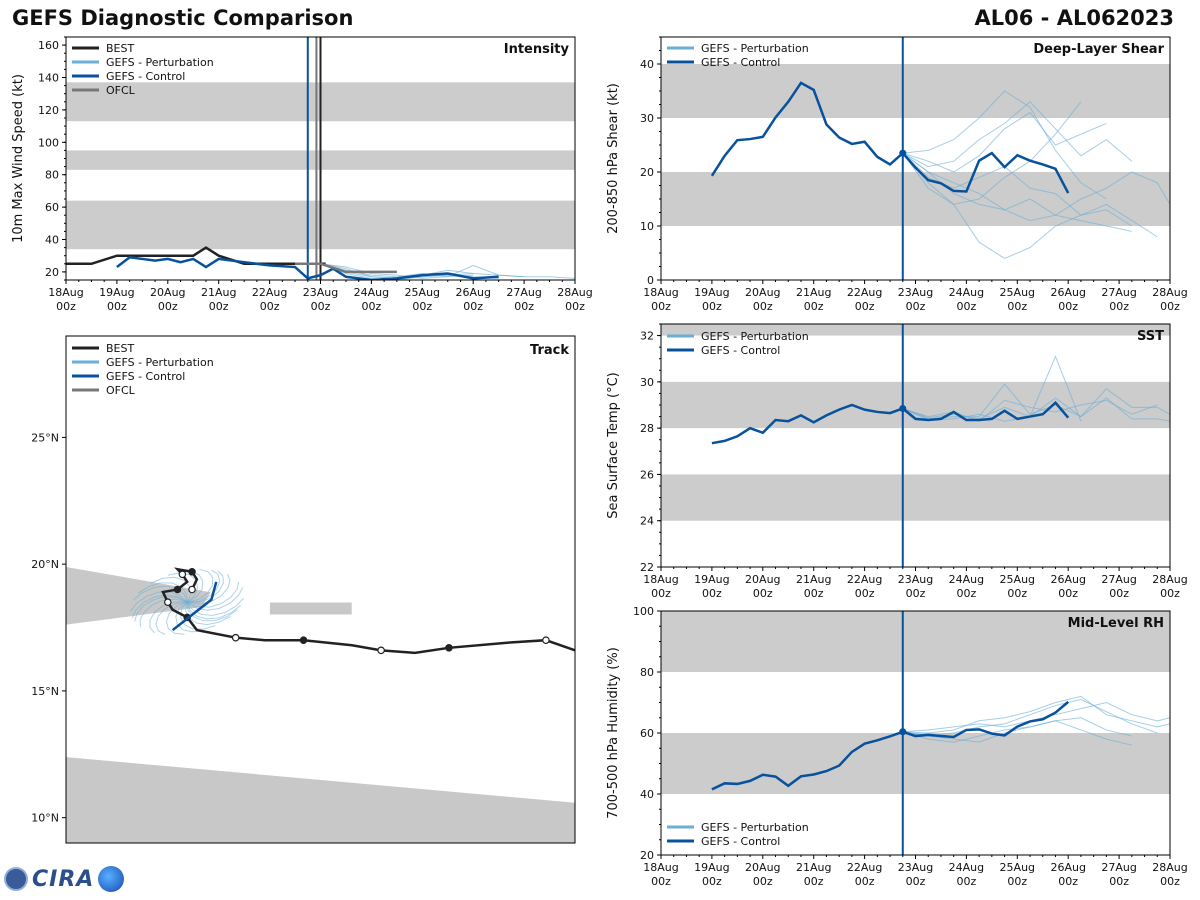  Describe the element at coordinates (903, 732) in the screenshot. I see `rh-init-point` at that location.